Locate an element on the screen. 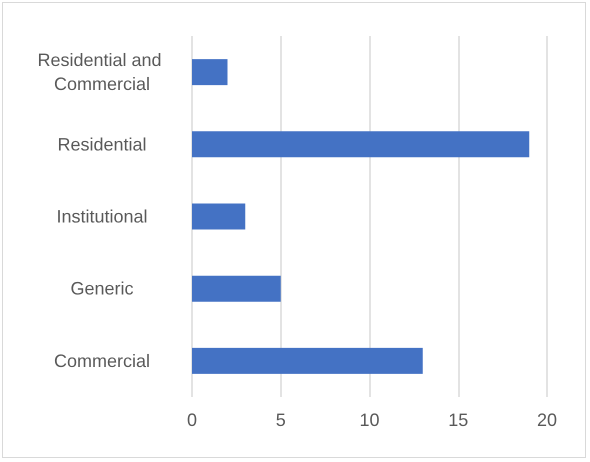 The height and width of the screenshot is (462, 590). x-tick-label: 10 is located at coordinates (369, 420).